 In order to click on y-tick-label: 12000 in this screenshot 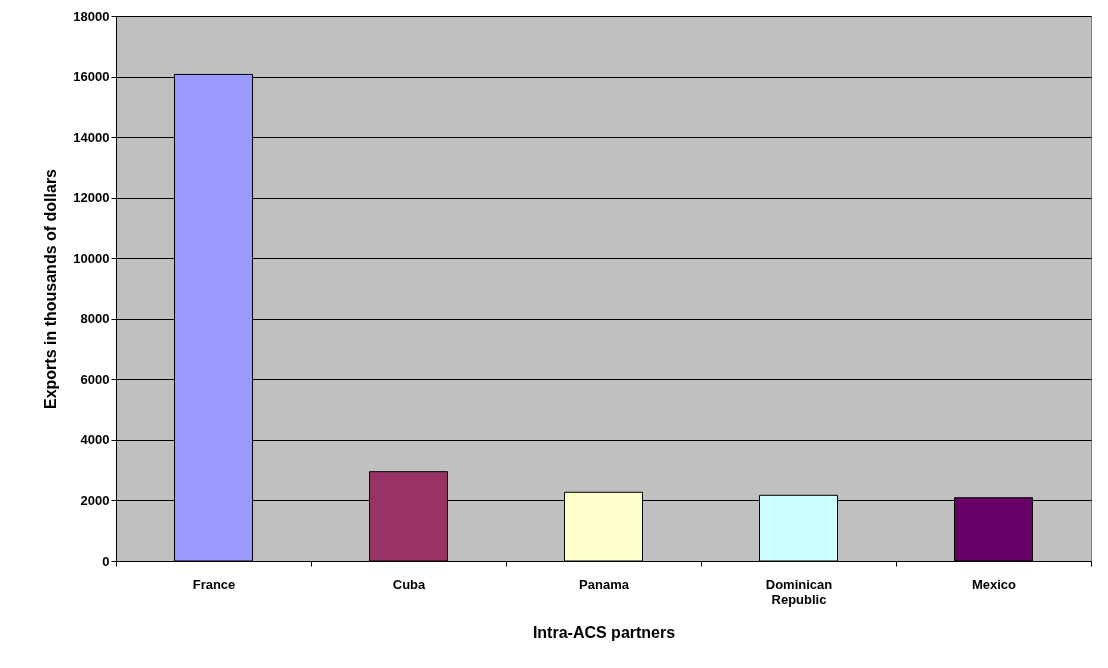, I will do `click(91, 198)`.